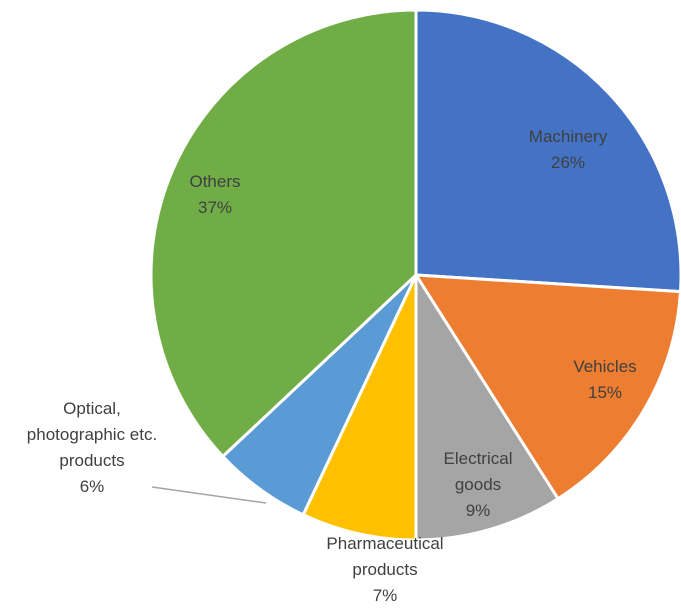 The width and height of the screenshot is (681, 608). What do you see at coordinates (478, 510) in the screenshot?
I see `value-label: 9%` at bounding box center [478, 510].